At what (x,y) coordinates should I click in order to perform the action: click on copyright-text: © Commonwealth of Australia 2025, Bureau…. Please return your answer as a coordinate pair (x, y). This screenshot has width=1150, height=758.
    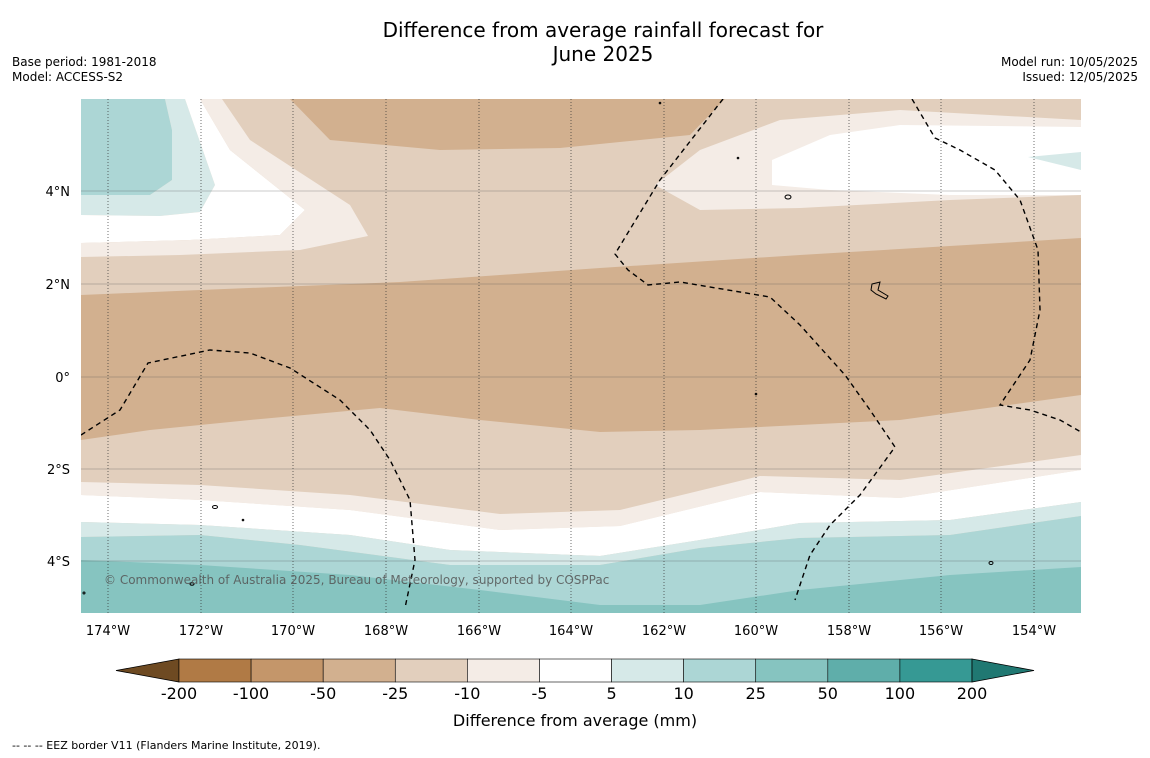
    Looking at the image, I should click on (356, 580).